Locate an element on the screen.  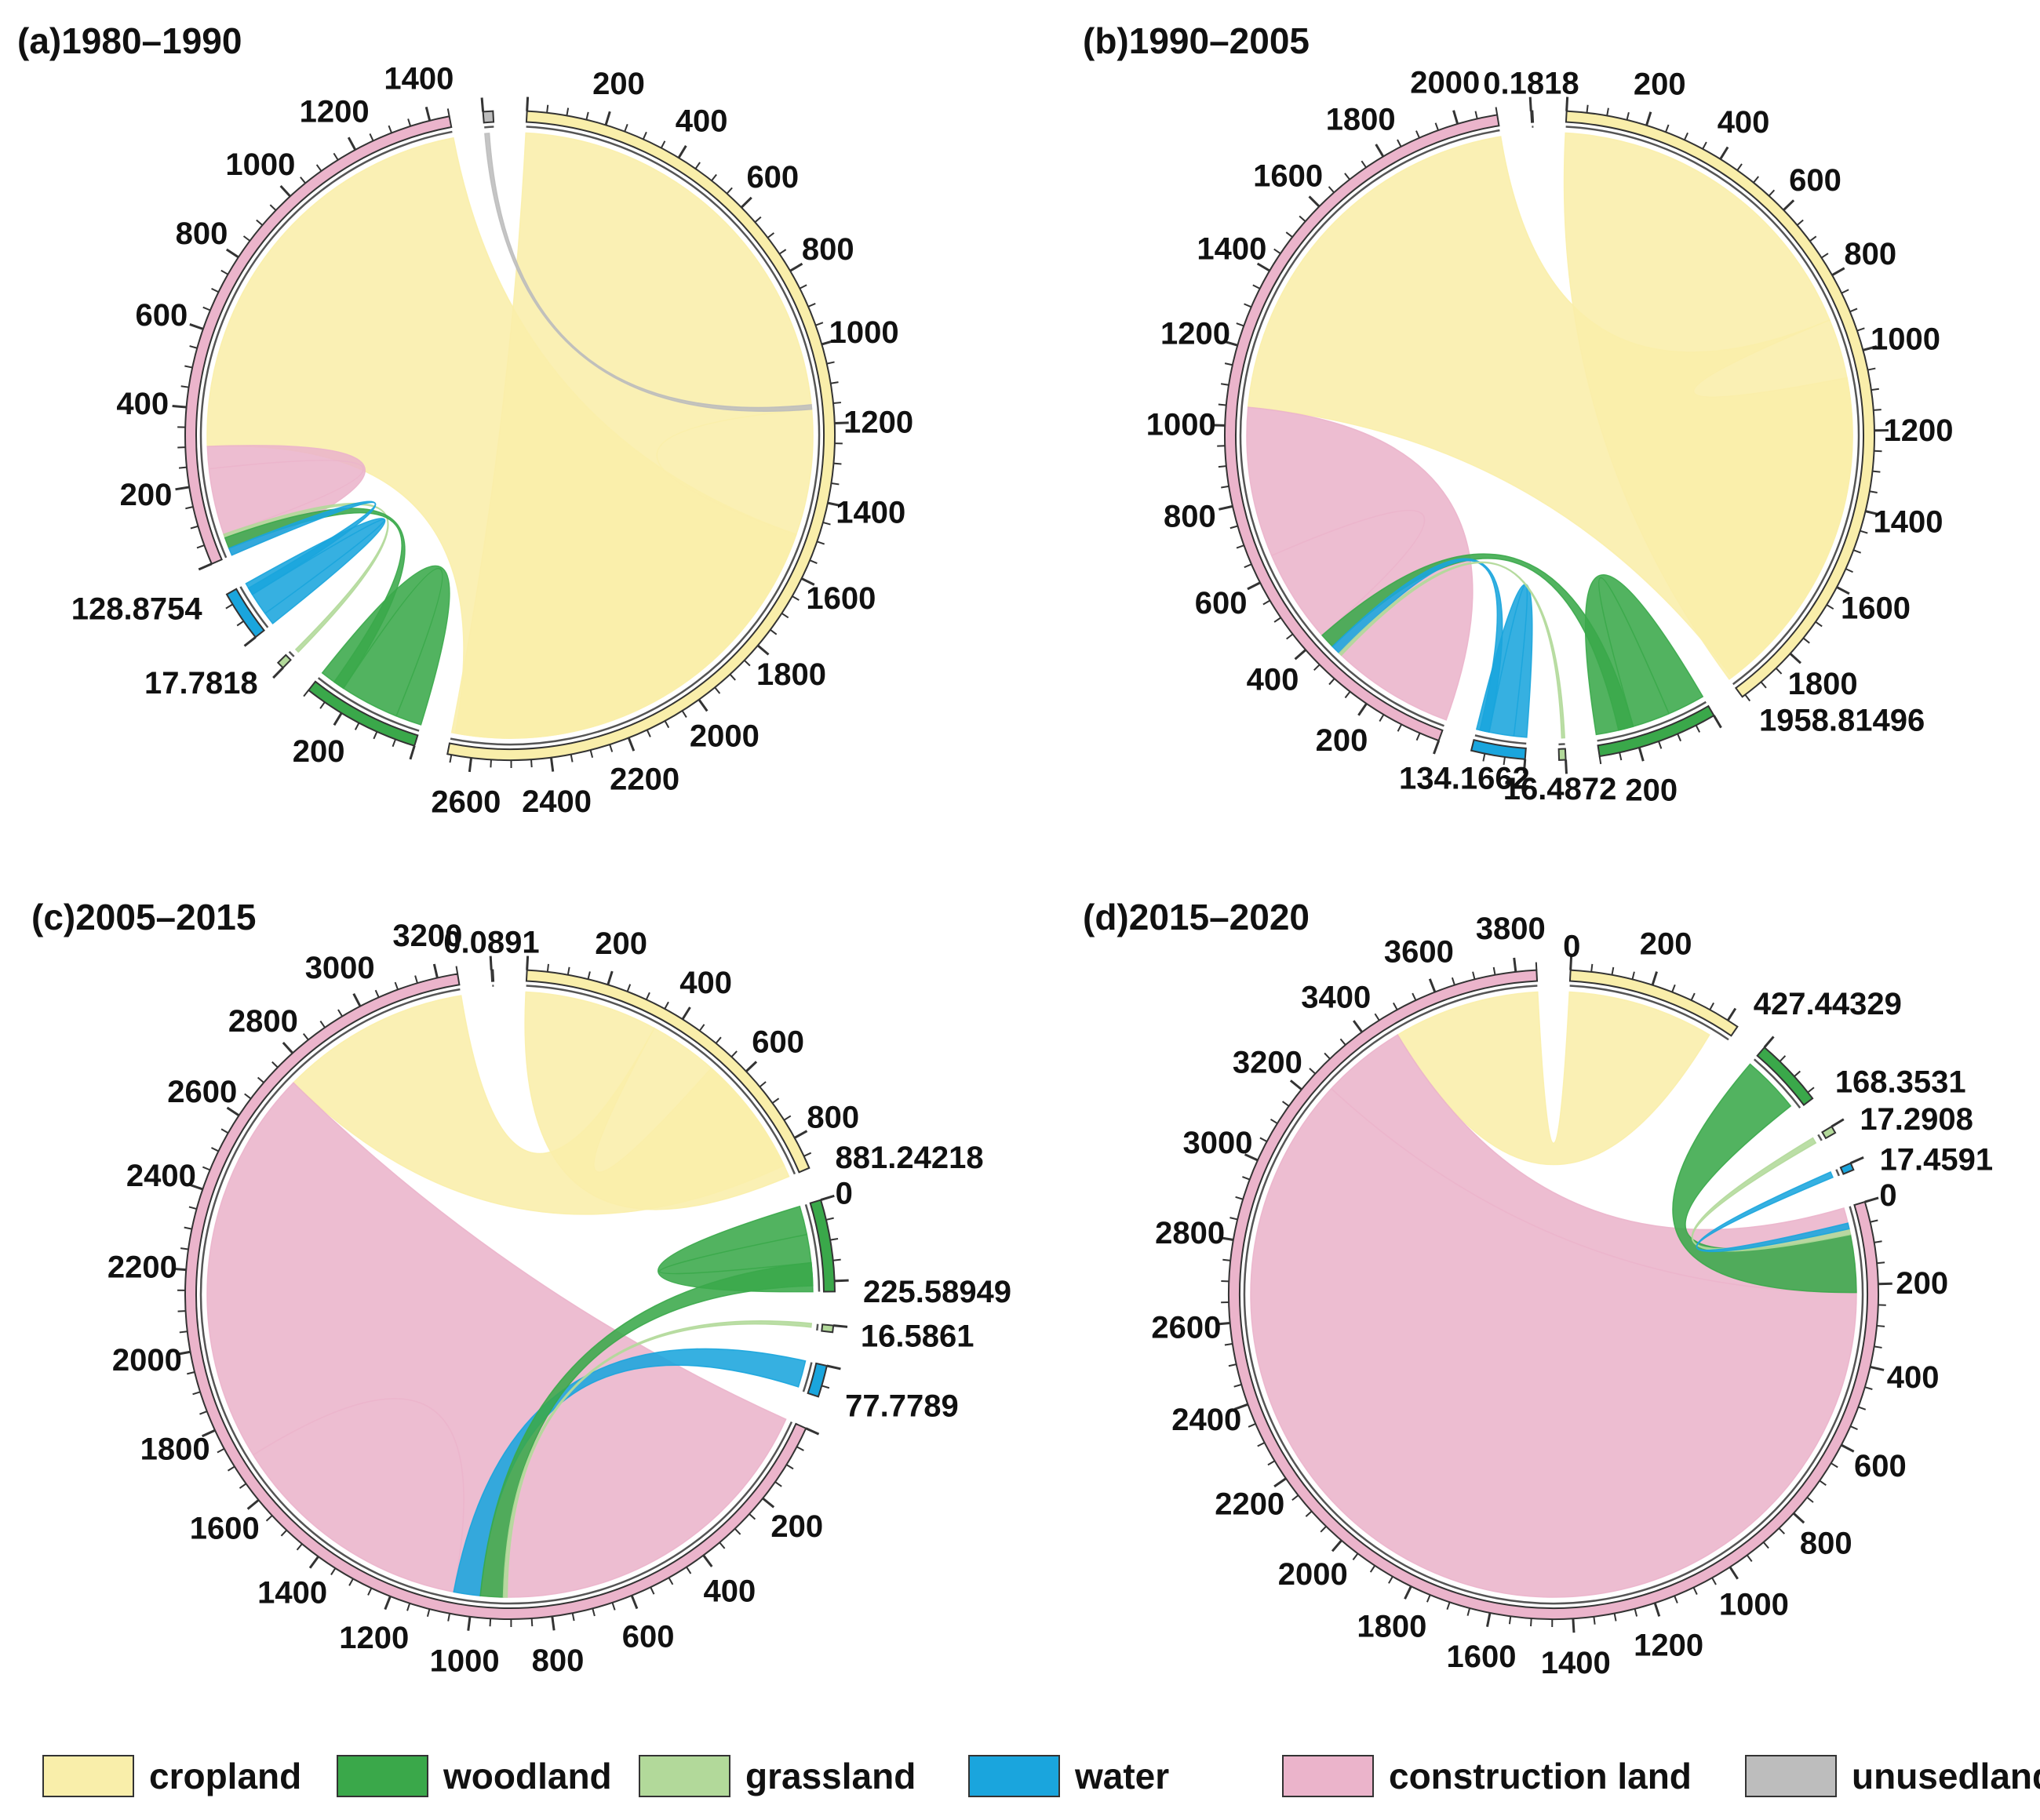
tick-label: 400 is located at coordinates (702, 121).